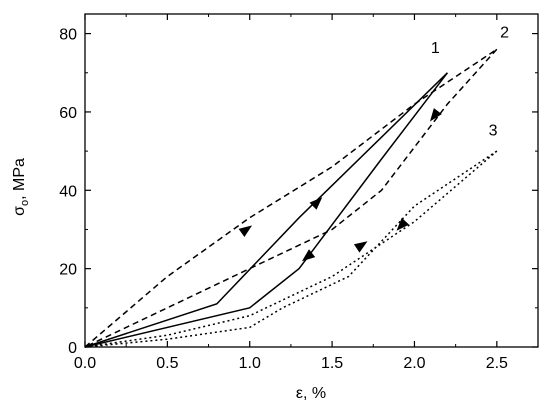 The width and height of the screenshot is (550, 412). I want to click on arrow-curve-1-up, so click(316, 203).